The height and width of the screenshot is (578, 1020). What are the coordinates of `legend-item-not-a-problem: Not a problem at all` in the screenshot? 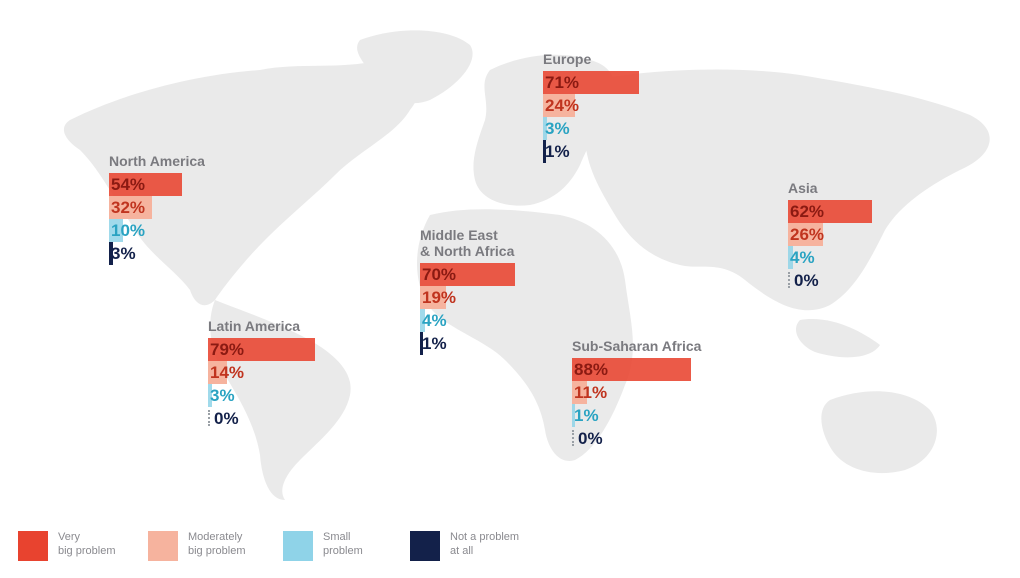 It's located at (480, 546).